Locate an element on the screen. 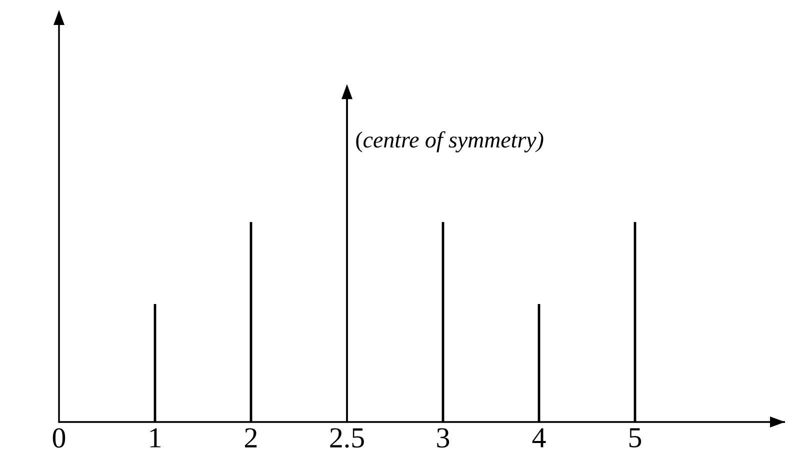  ref-line-label: (centre of symmetry) is located at coordinates (450, 141).